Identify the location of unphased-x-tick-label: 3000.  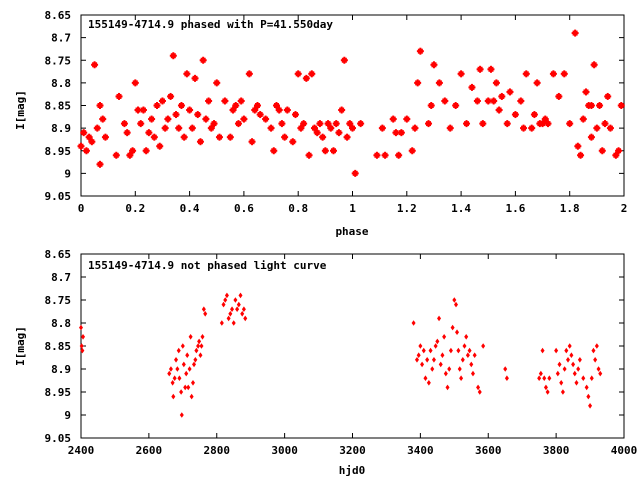
(284, 450).